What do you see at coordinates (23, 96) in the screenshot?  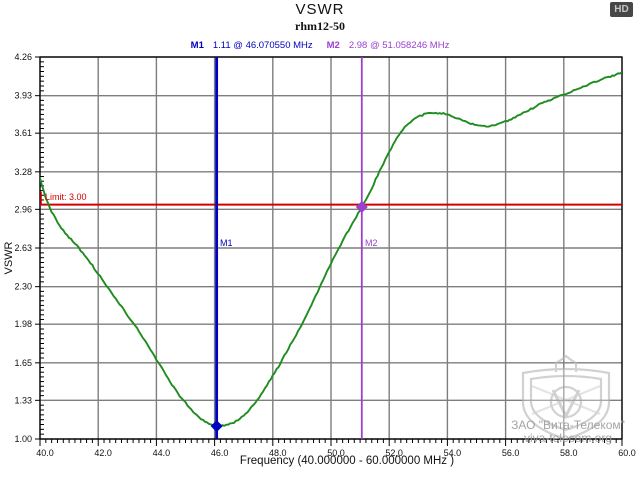 I see `y-tick-label: 3.93` at bounding box center [23, 96].